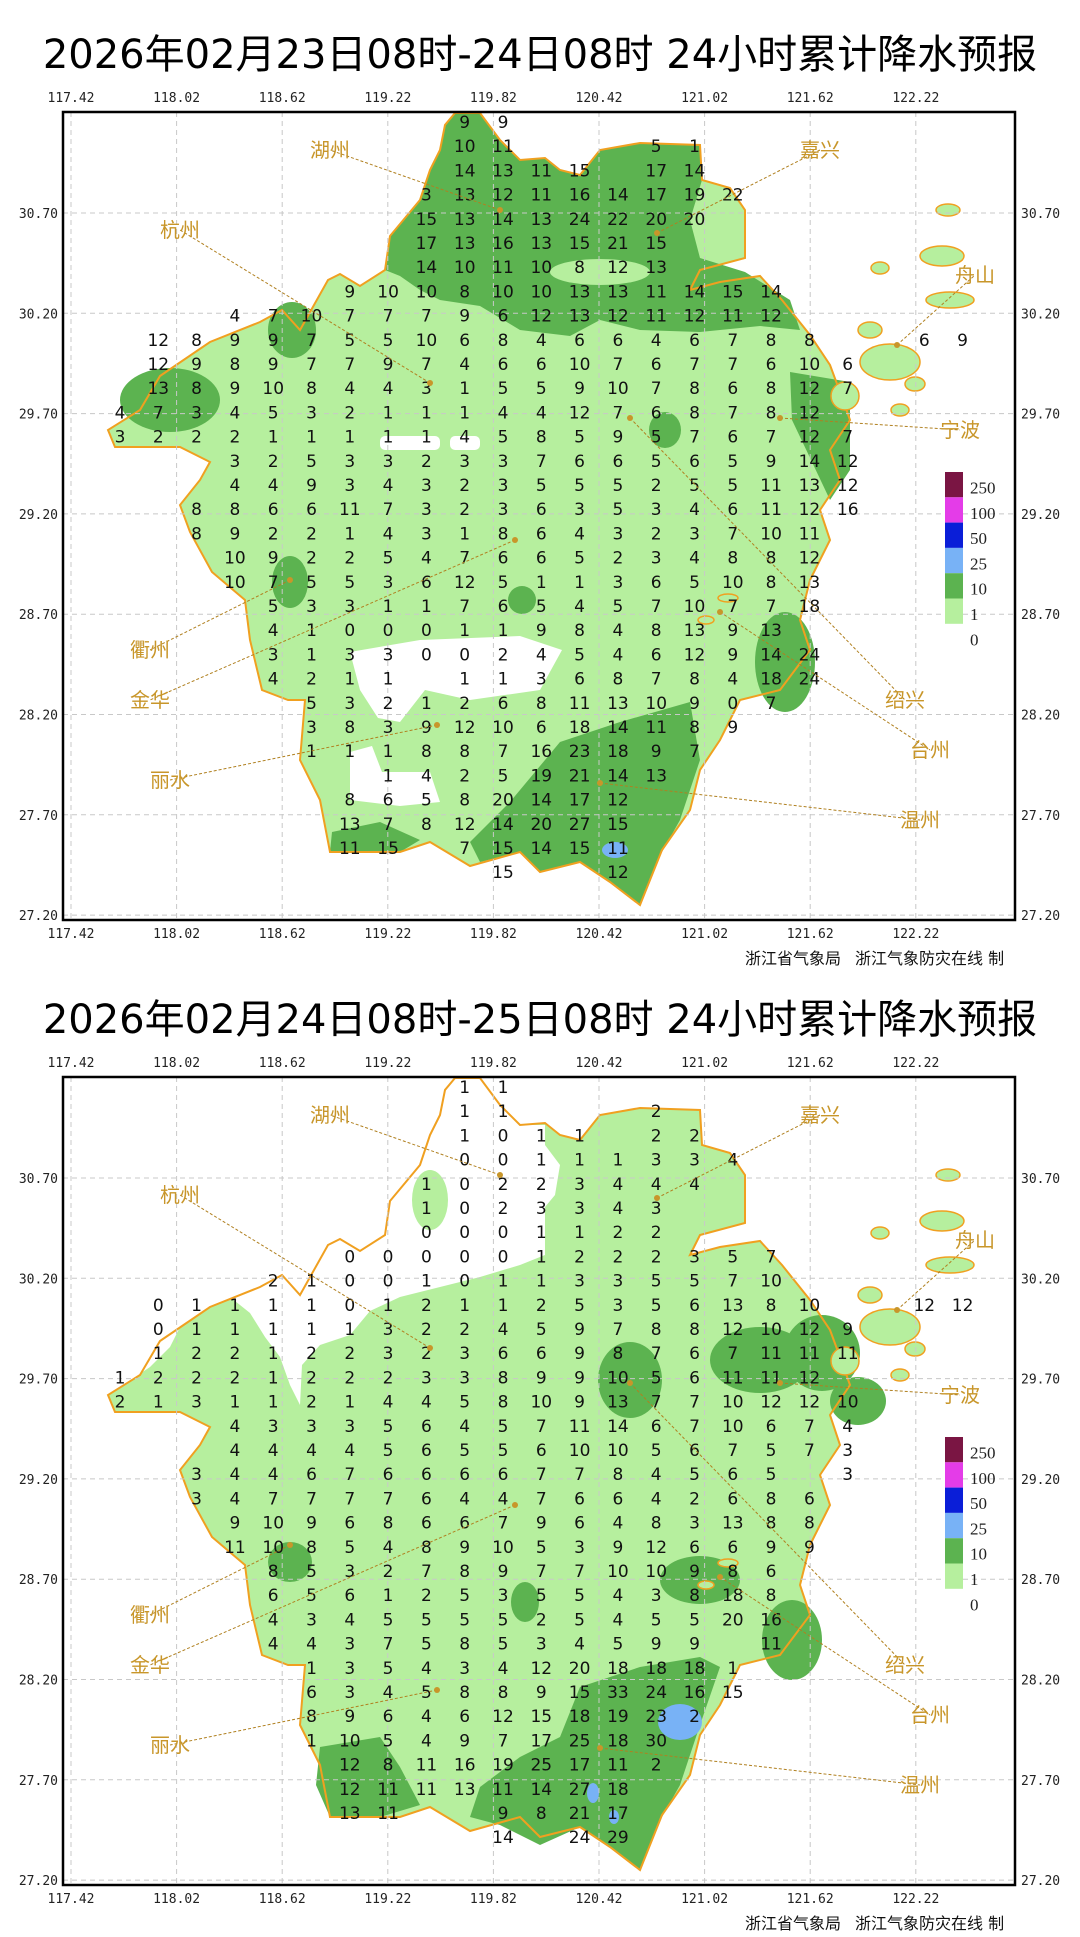 This screenshot has height=1937, width=1080. I want to click on precip-value: 14, so click(810, 462).